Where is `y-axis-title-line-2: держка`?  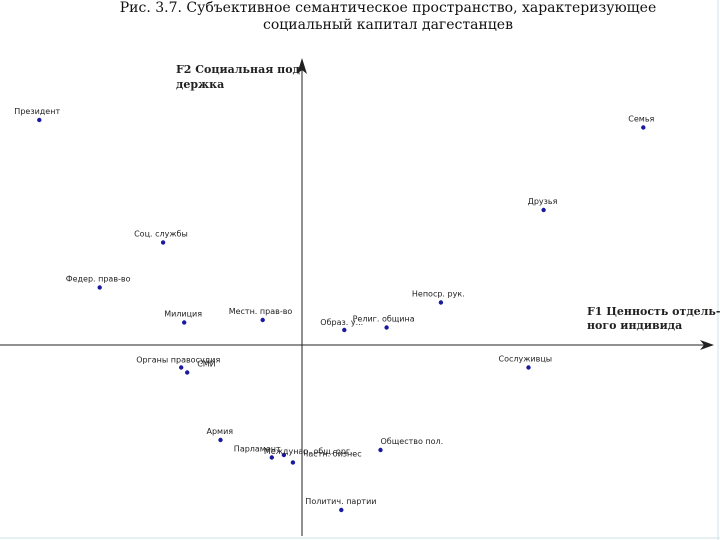
y-axis-title-line-2: держка is located at coordinates (200, 84).